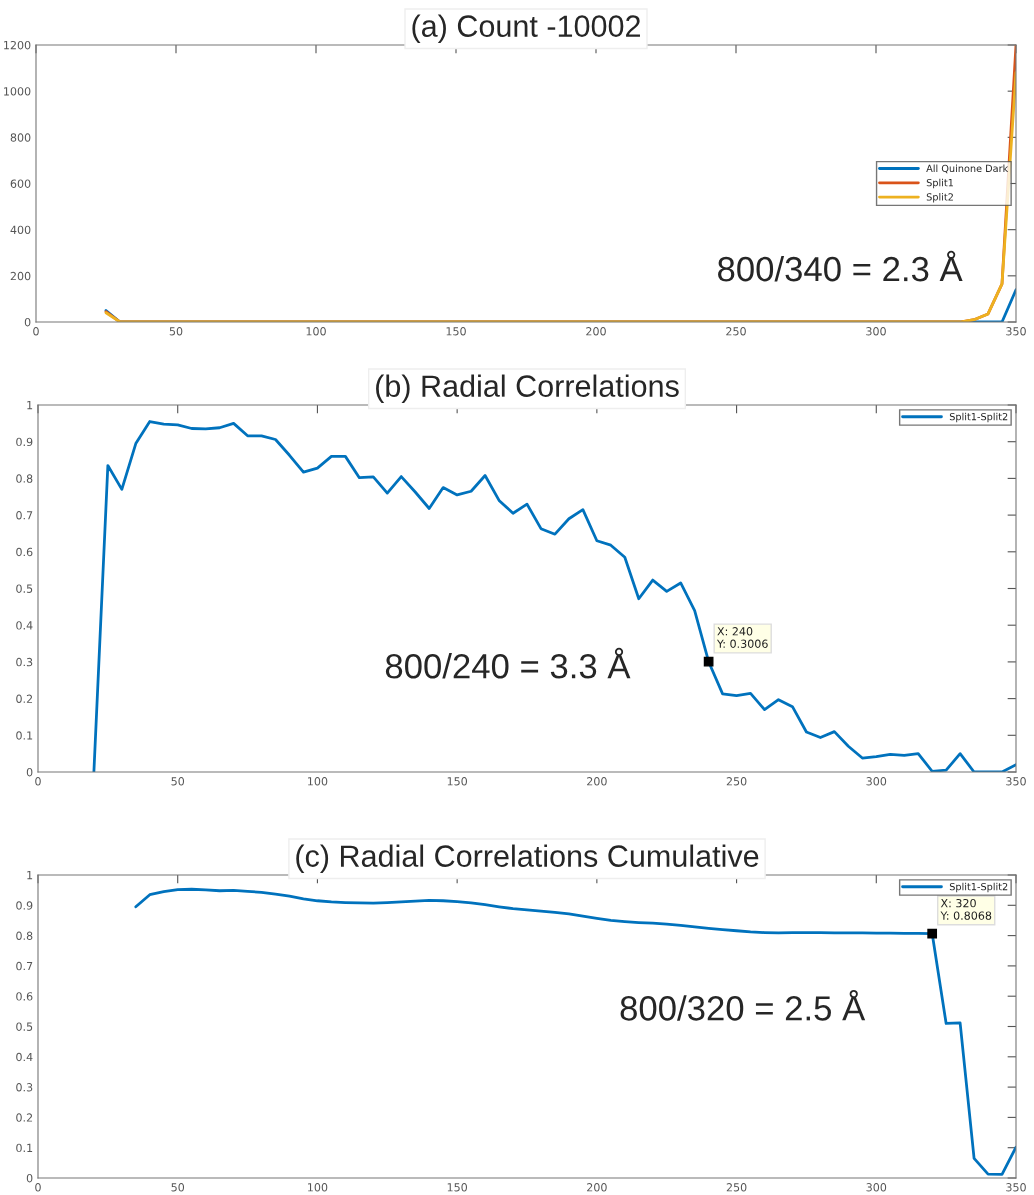 This screenshot has width=1034, height=1195. What do you see at coordinates (20, 183) in the screenshot?
I see `y-tick-label: 600` at bounding box center [20, 183].